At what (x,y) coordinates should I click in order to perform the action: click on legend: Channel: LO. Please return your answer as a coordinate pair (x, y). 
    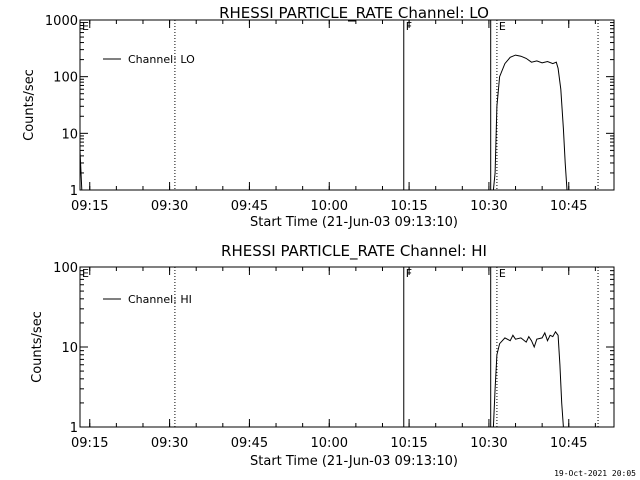
    Looking at the image, I should click on (149, 59).